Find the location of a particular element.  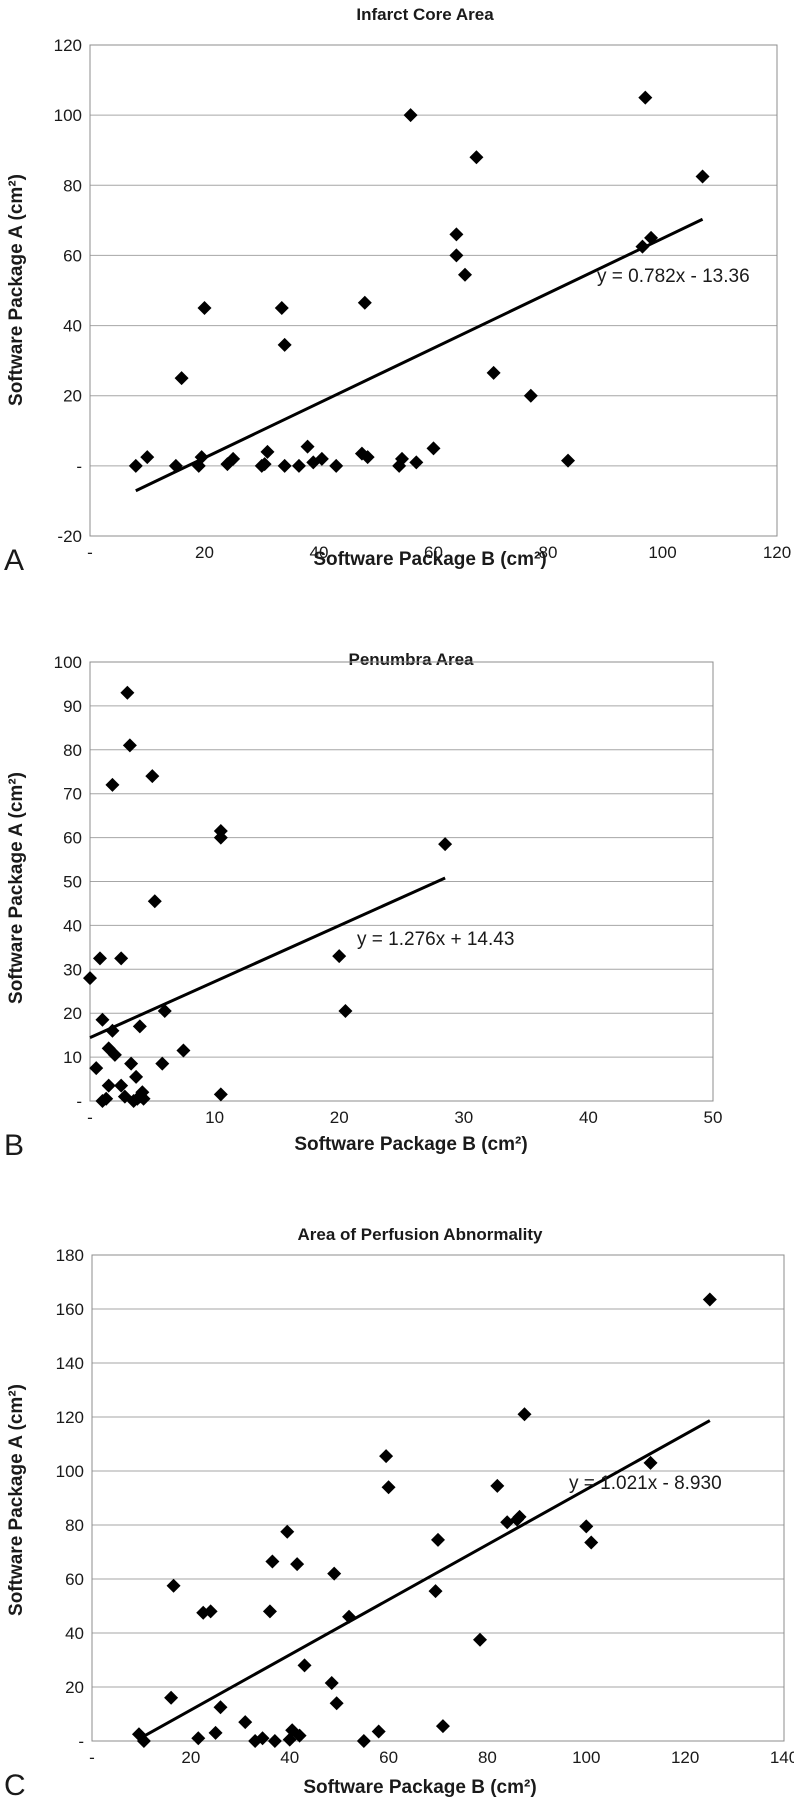

x-tick-label: 10 is located at coordinates (214, 1117).